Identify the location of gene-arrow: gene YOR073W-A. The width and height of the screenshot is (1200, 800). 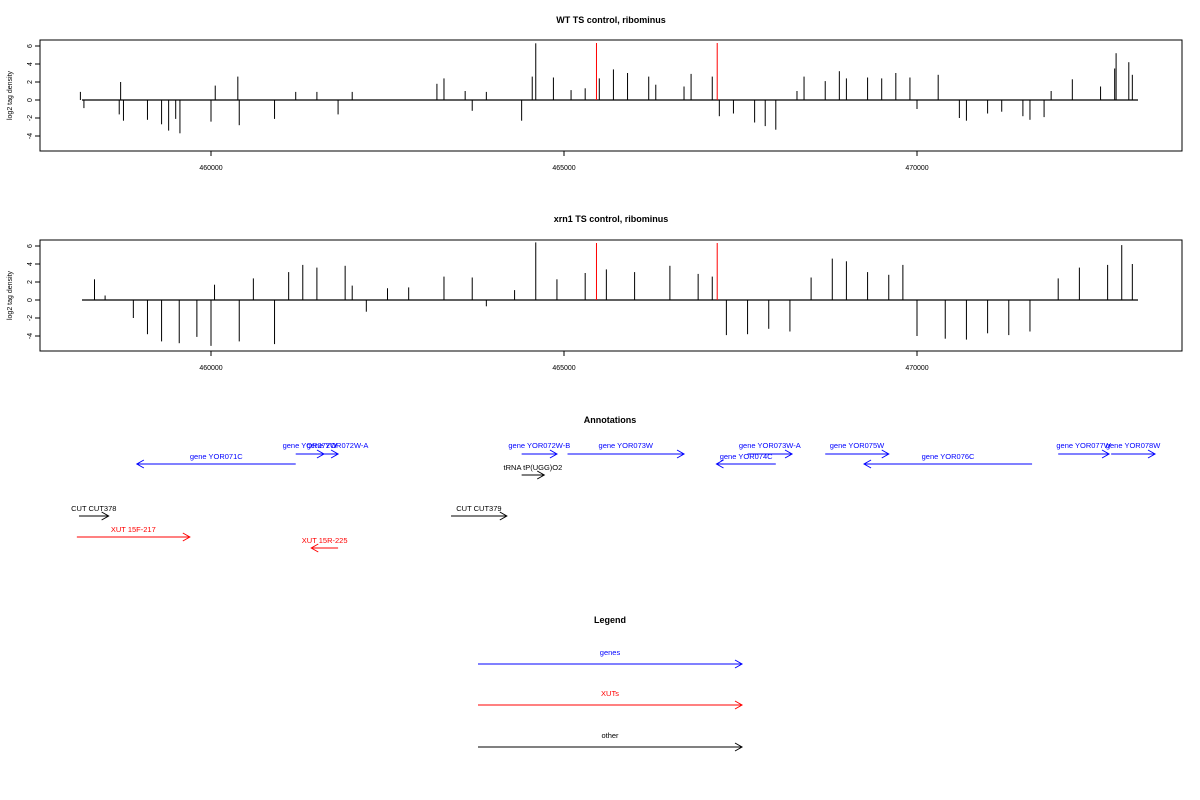
(770, 450).